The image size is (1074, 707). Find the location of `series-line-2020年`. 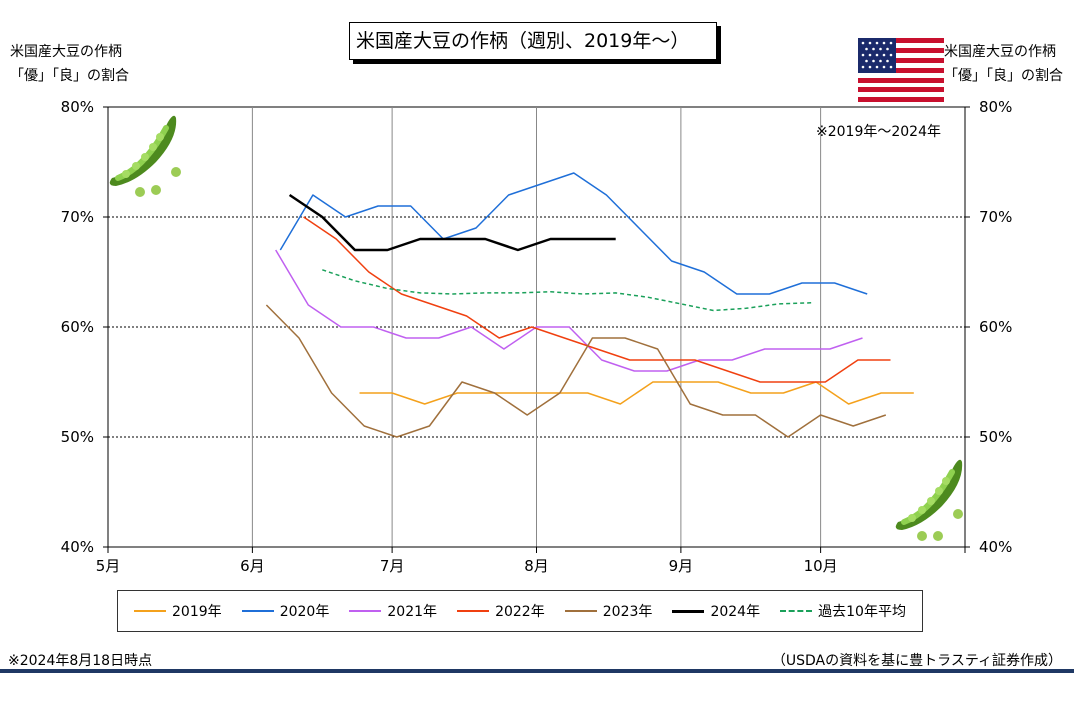

series-line-2020年 is located at coordinates (573, 233).